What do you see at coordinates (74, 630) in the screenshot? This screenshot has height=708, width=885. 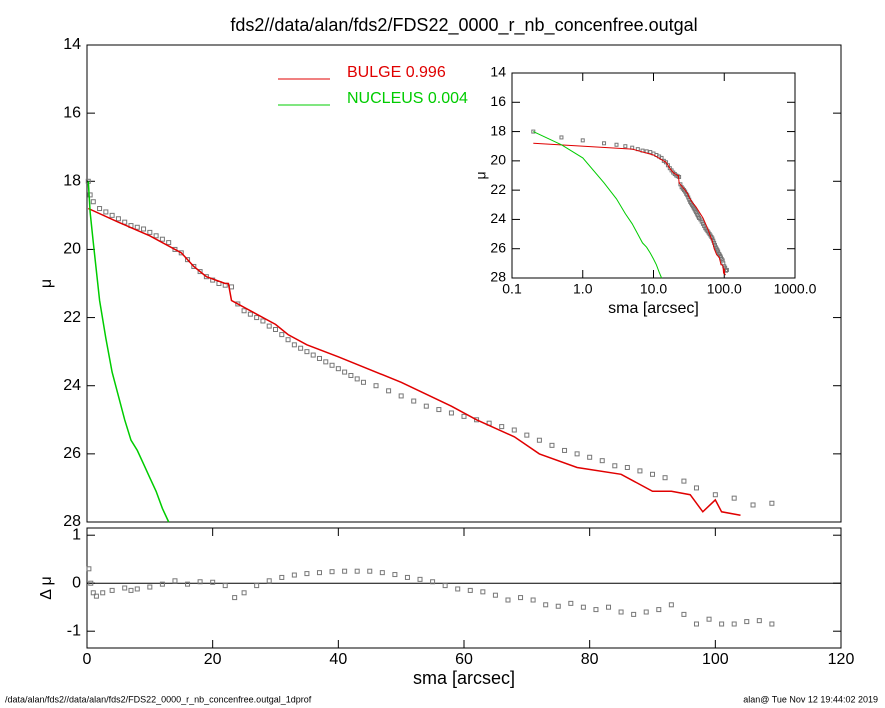 I see `y-tick-label: -1` at bounding box center [74, 630].